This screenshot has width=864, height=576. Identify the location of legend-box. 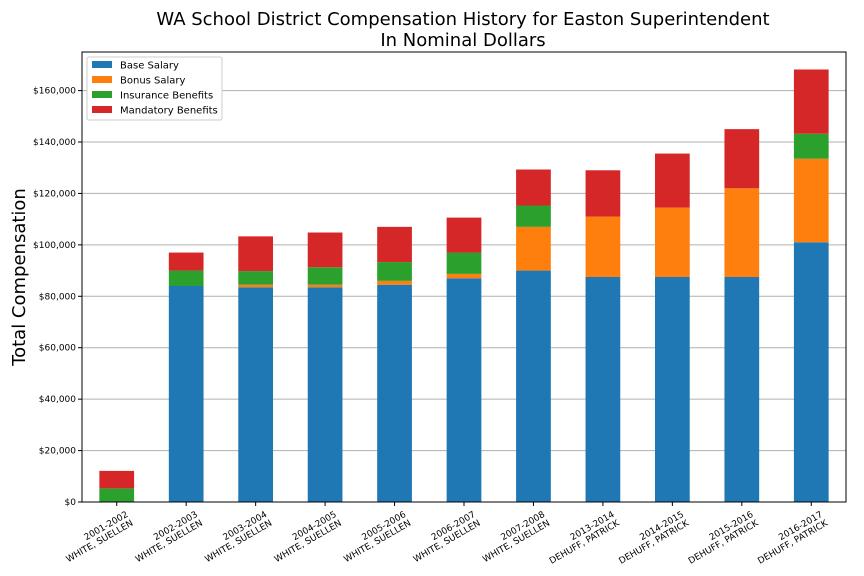
(154, 88).